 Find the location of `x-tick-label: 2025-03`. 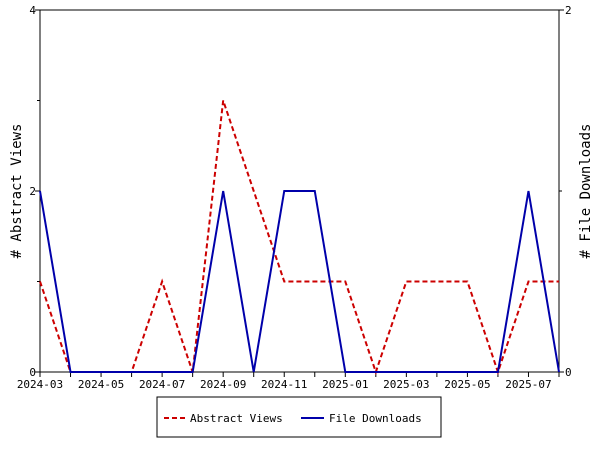

x-tick-label: 2025-03 is located at coordinates (406, 384).